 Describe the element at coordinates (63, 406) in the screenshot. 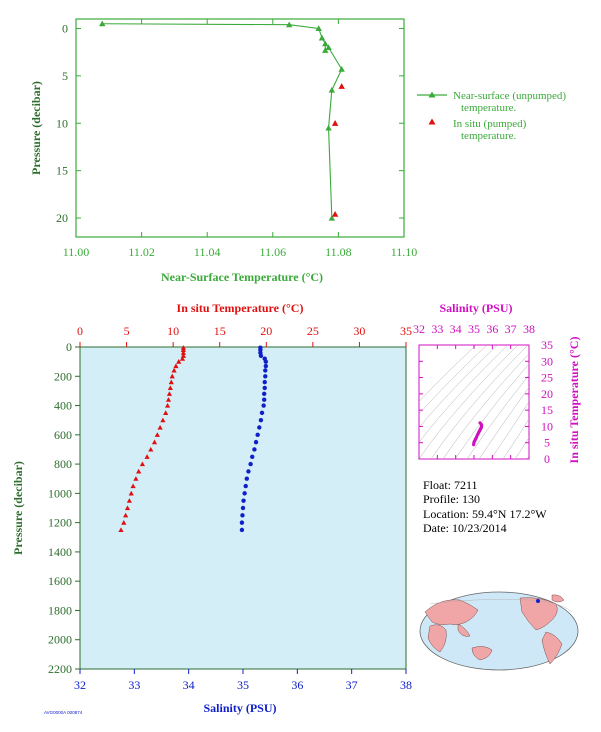

I see `pressure-tick-label: 400` at that location.